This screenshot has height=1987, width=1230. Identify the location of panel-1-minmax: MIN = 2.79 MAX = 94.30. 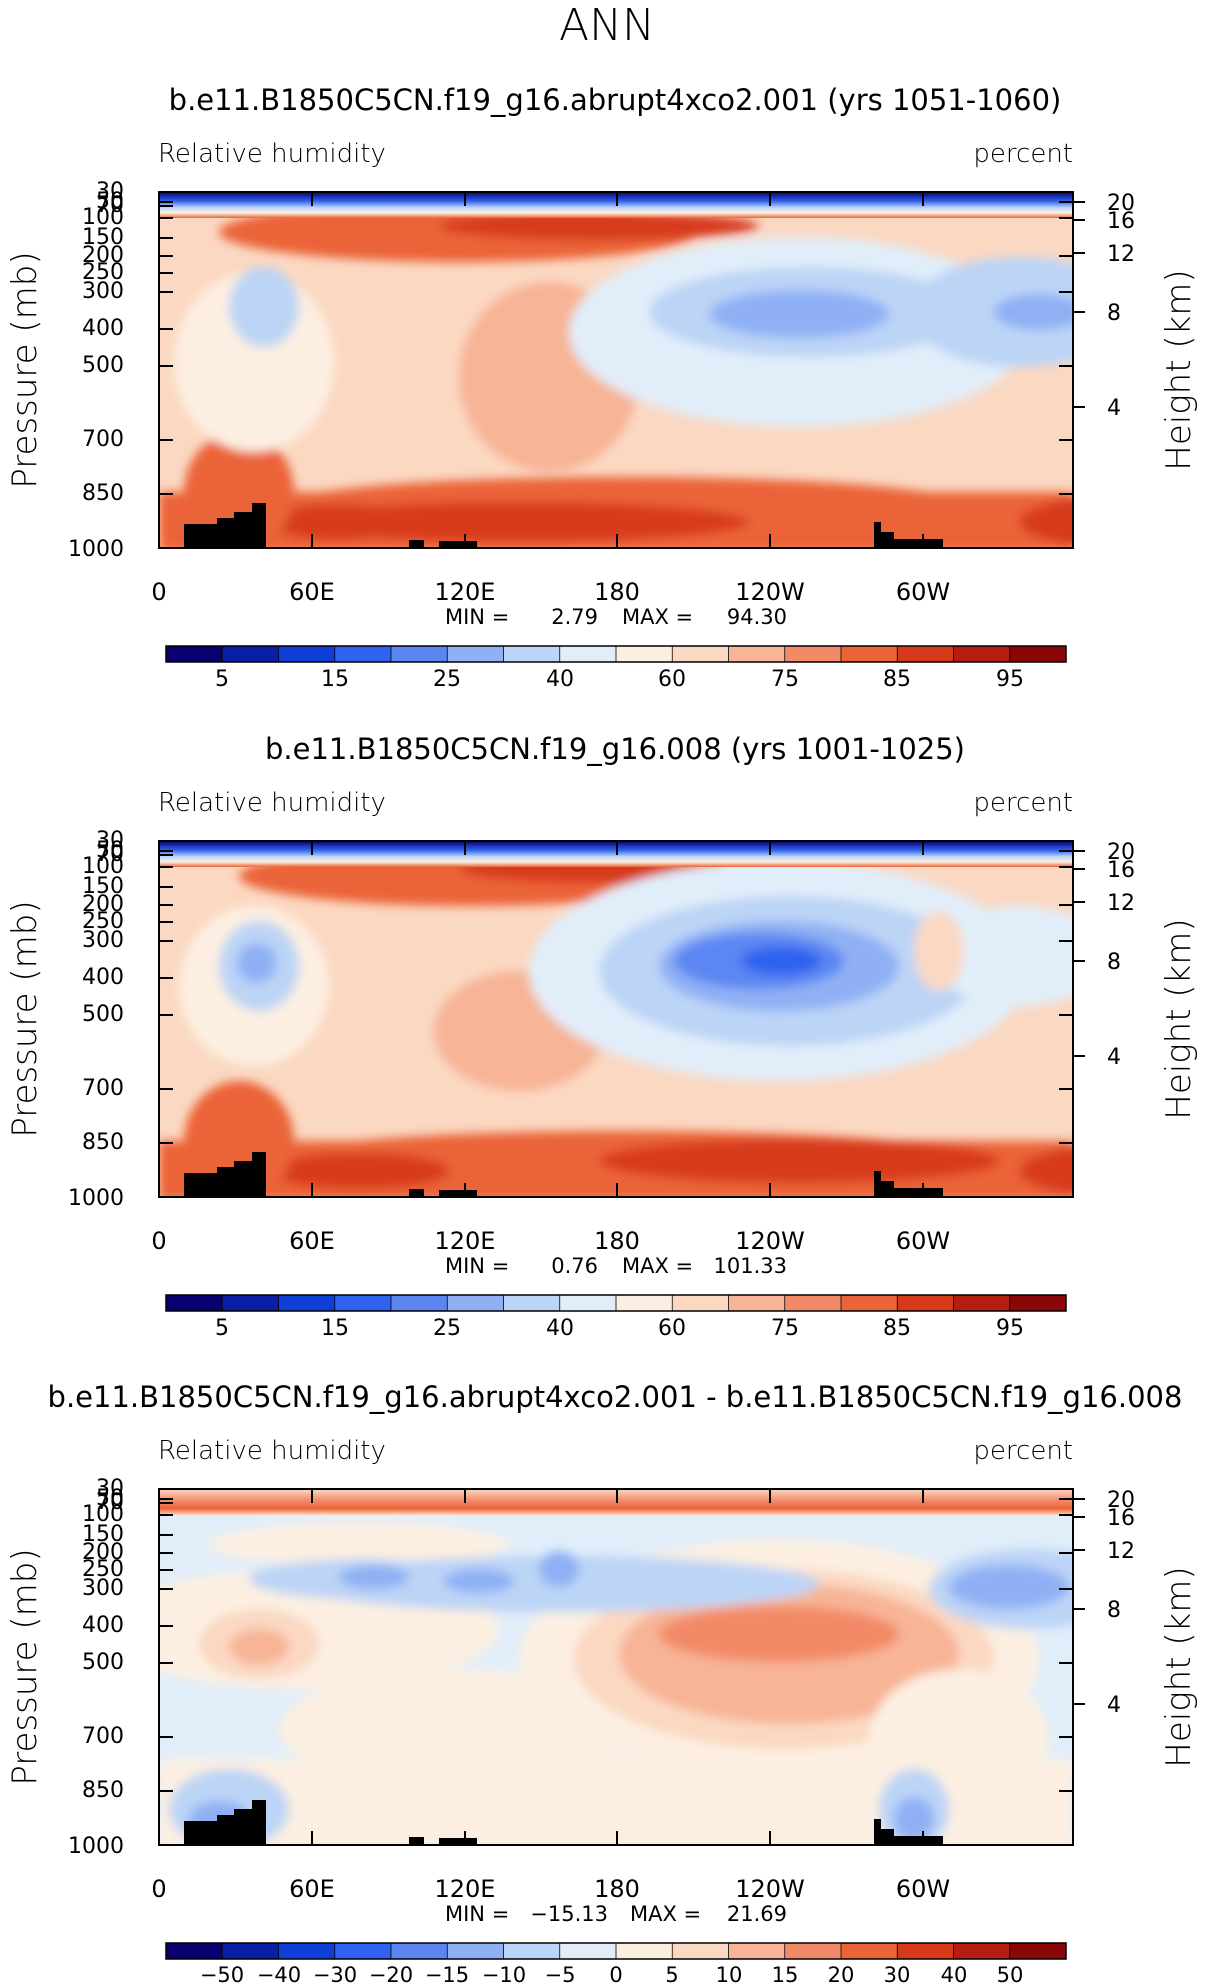
(616, 617).